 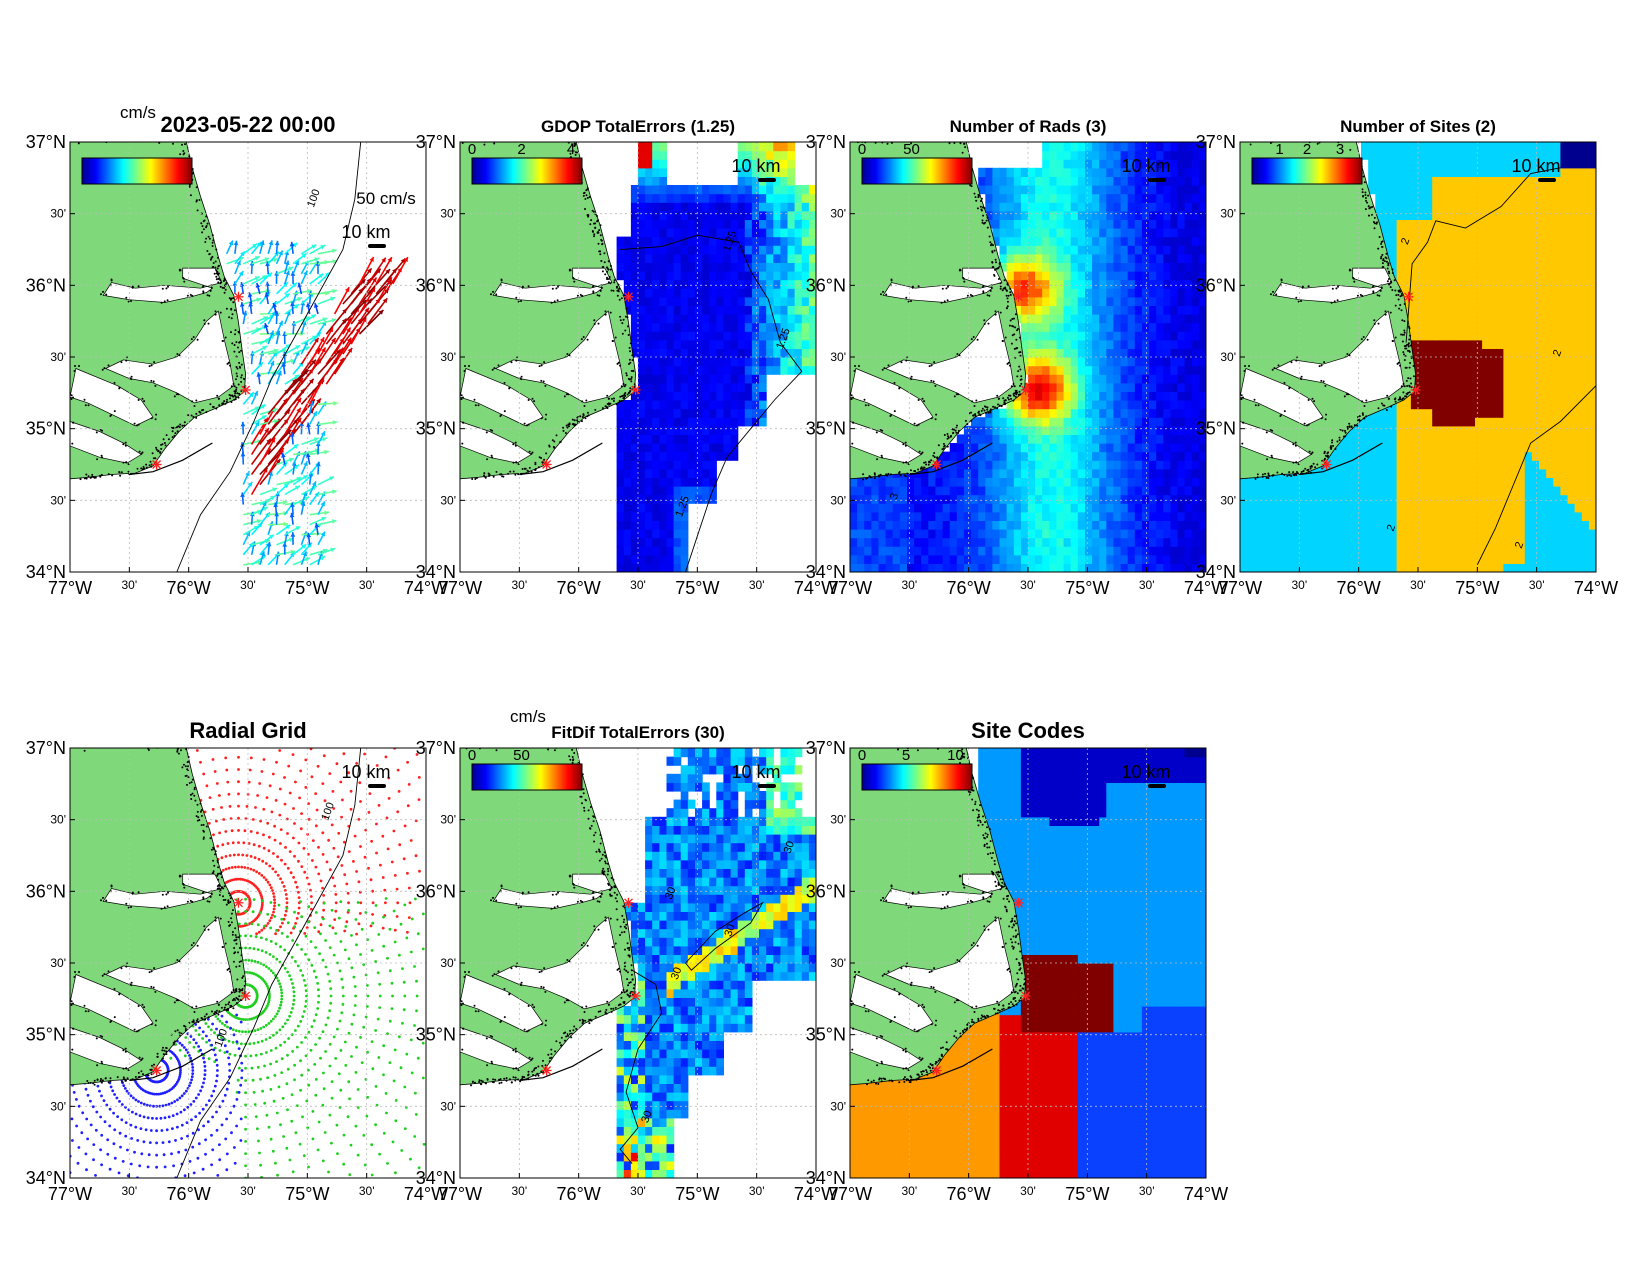 I want to click on current-vector, so click(x=384, y=290).